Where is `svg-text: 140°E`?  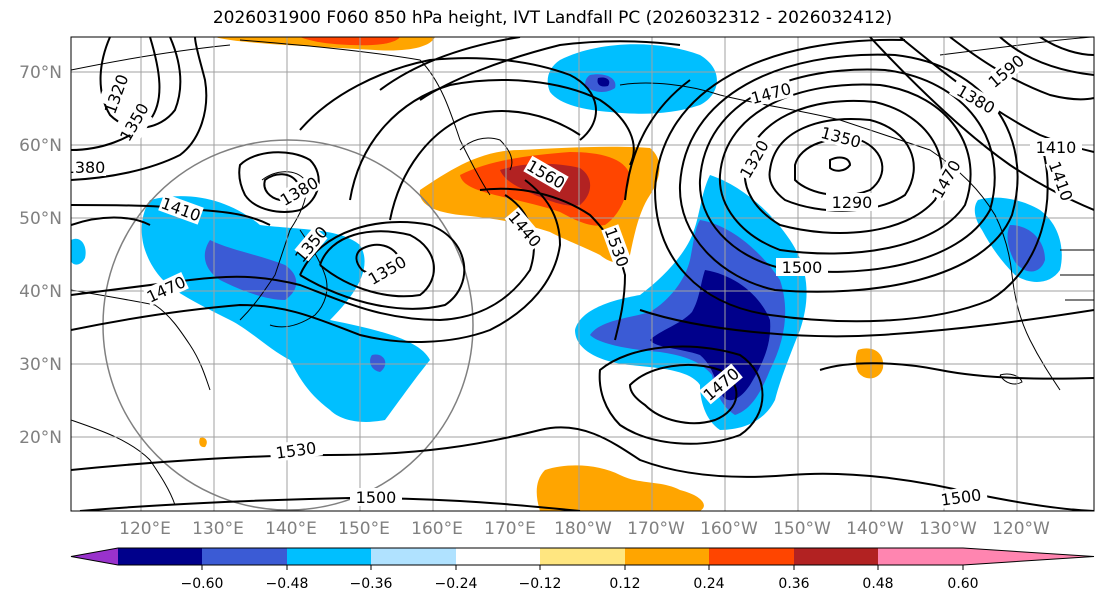 svg-text: 140°E is located at coordinates (291, 529).